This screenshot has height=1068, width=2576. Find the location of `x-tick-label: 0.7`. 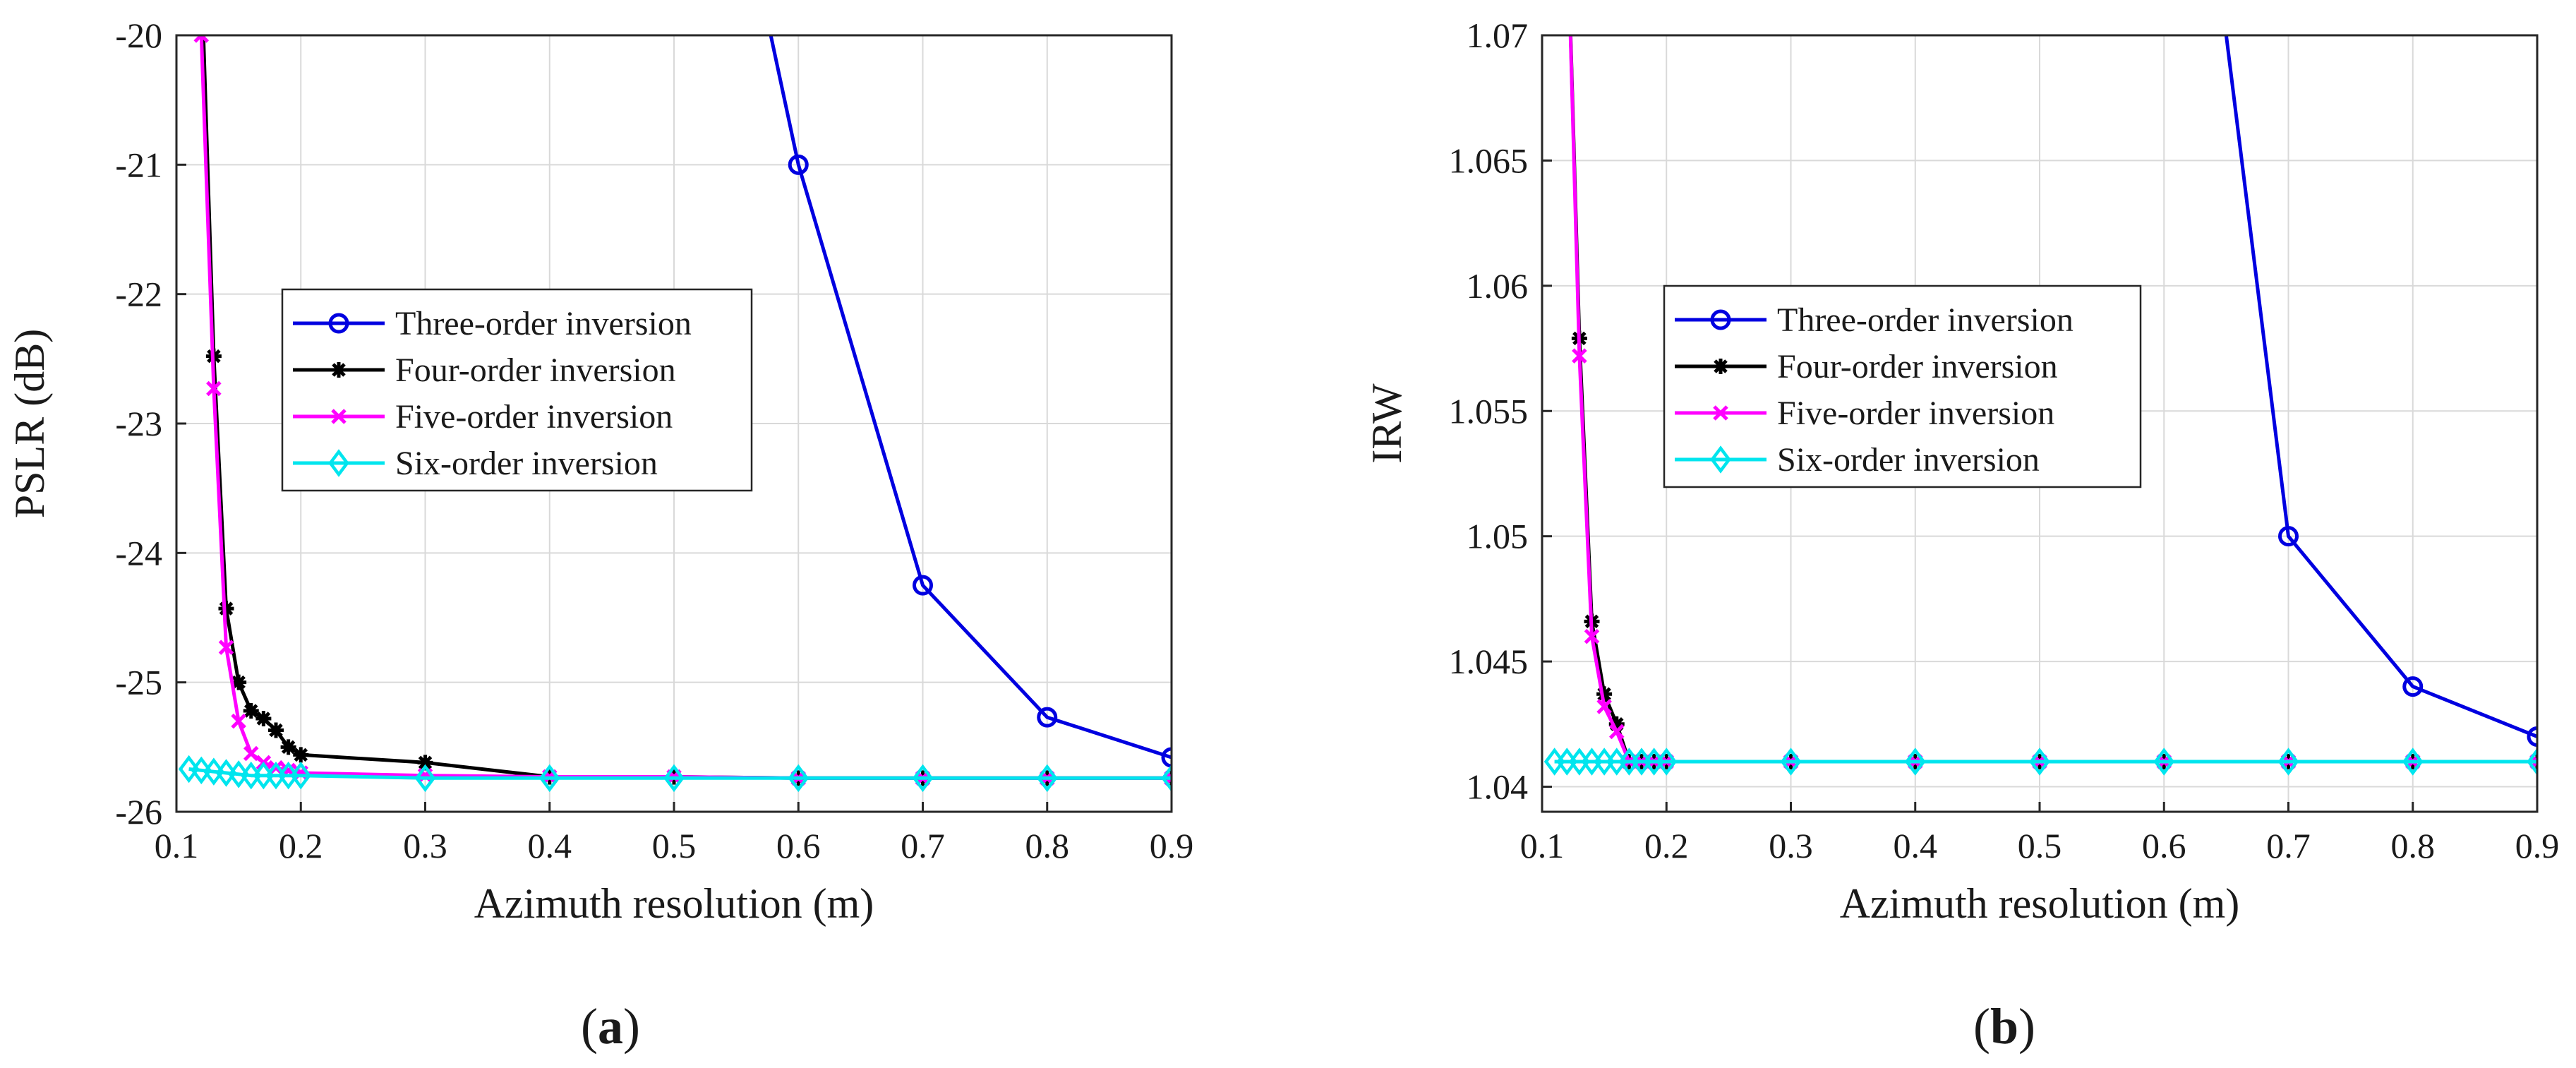

x-tick-label: 0.7 is located at coordinates (2288, 846).